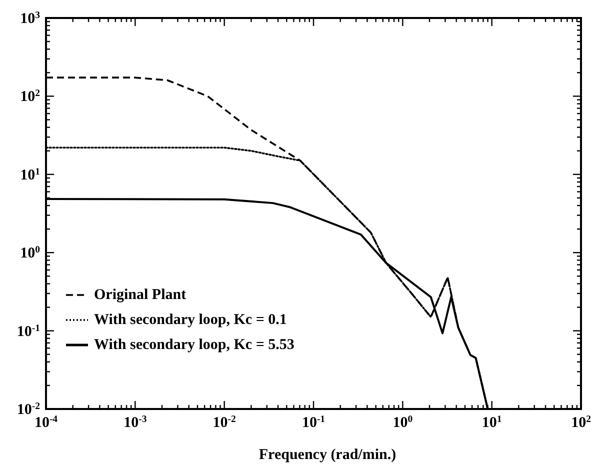 This screenshot has width=594, height=466. Describe the element at coordinates (190, 320) in the screenshot. I see `legend-label: With secondary loop, Kc = 0.1` at that location.